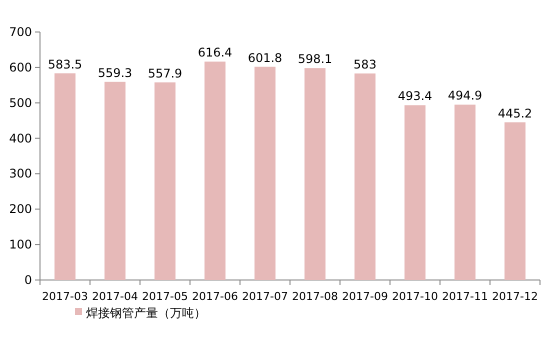  Describe the element at coordinates (165, 73) in the screenshot. I see `data-label: 557.9` at that location.